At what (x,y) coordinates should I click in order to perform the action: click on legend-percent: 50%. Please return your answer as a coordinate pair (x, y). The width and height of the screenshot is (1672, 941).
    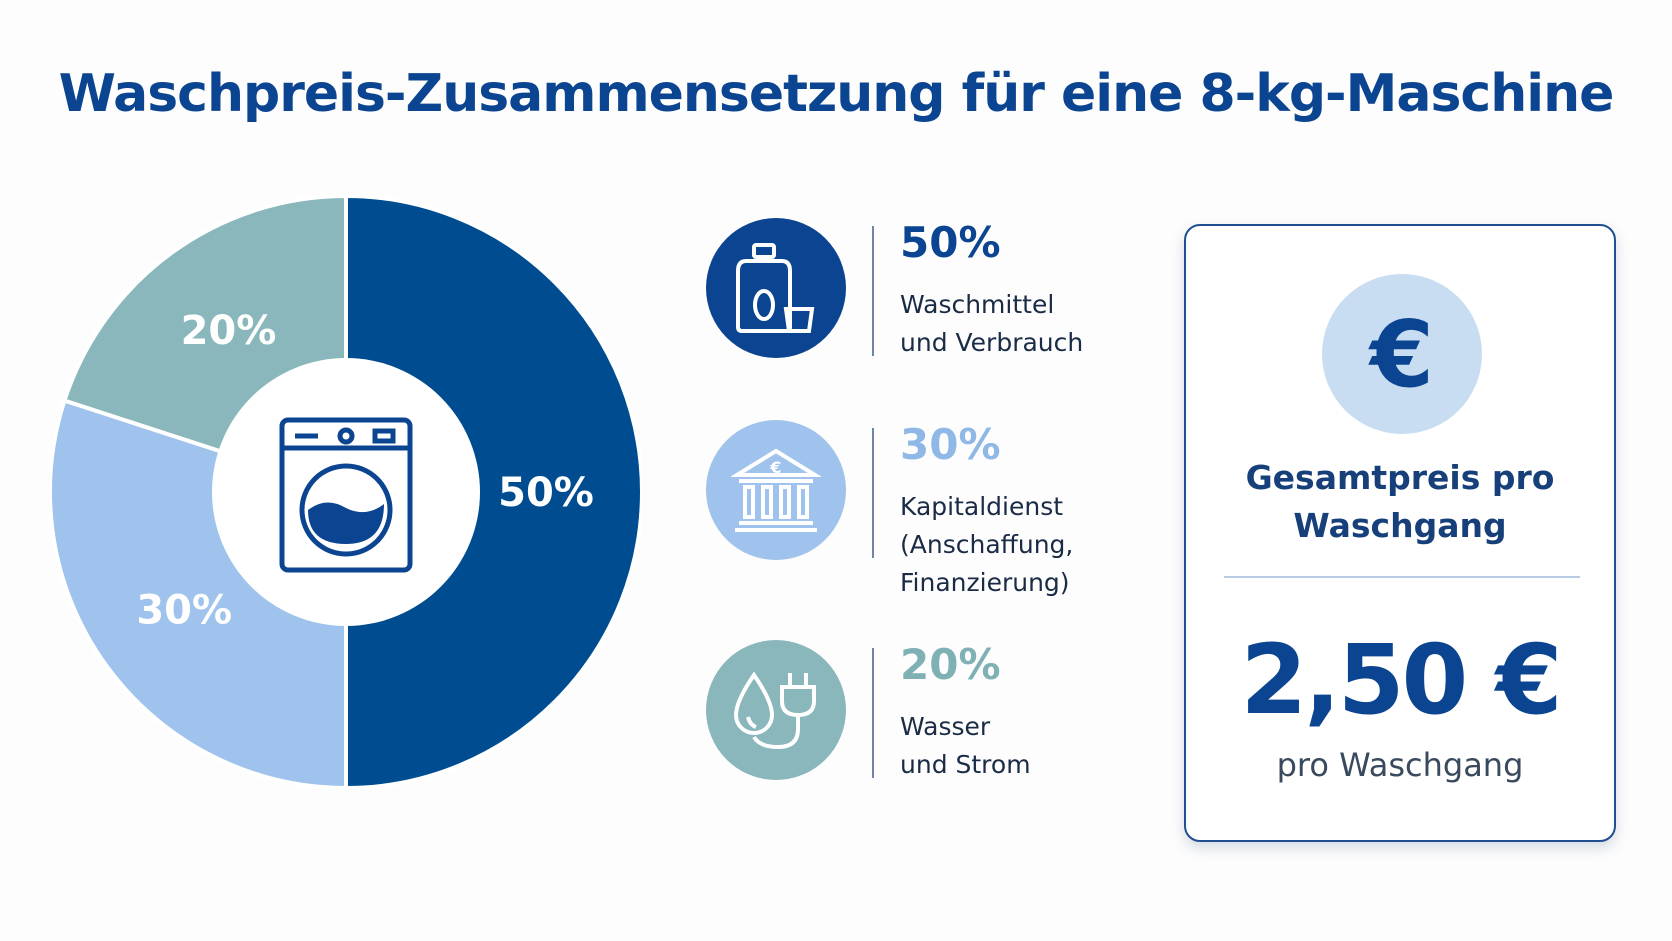
    Looking at the image, I should click on (950, 242).